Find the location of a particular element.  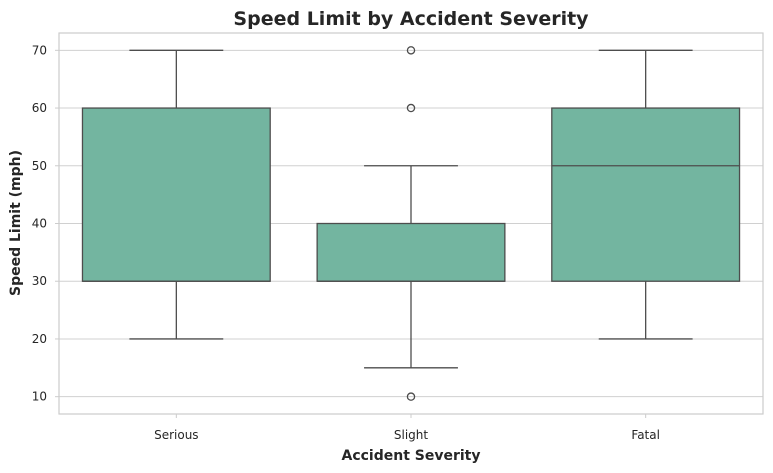

y-tick-label: 40 is located at coordinates (39, 224).